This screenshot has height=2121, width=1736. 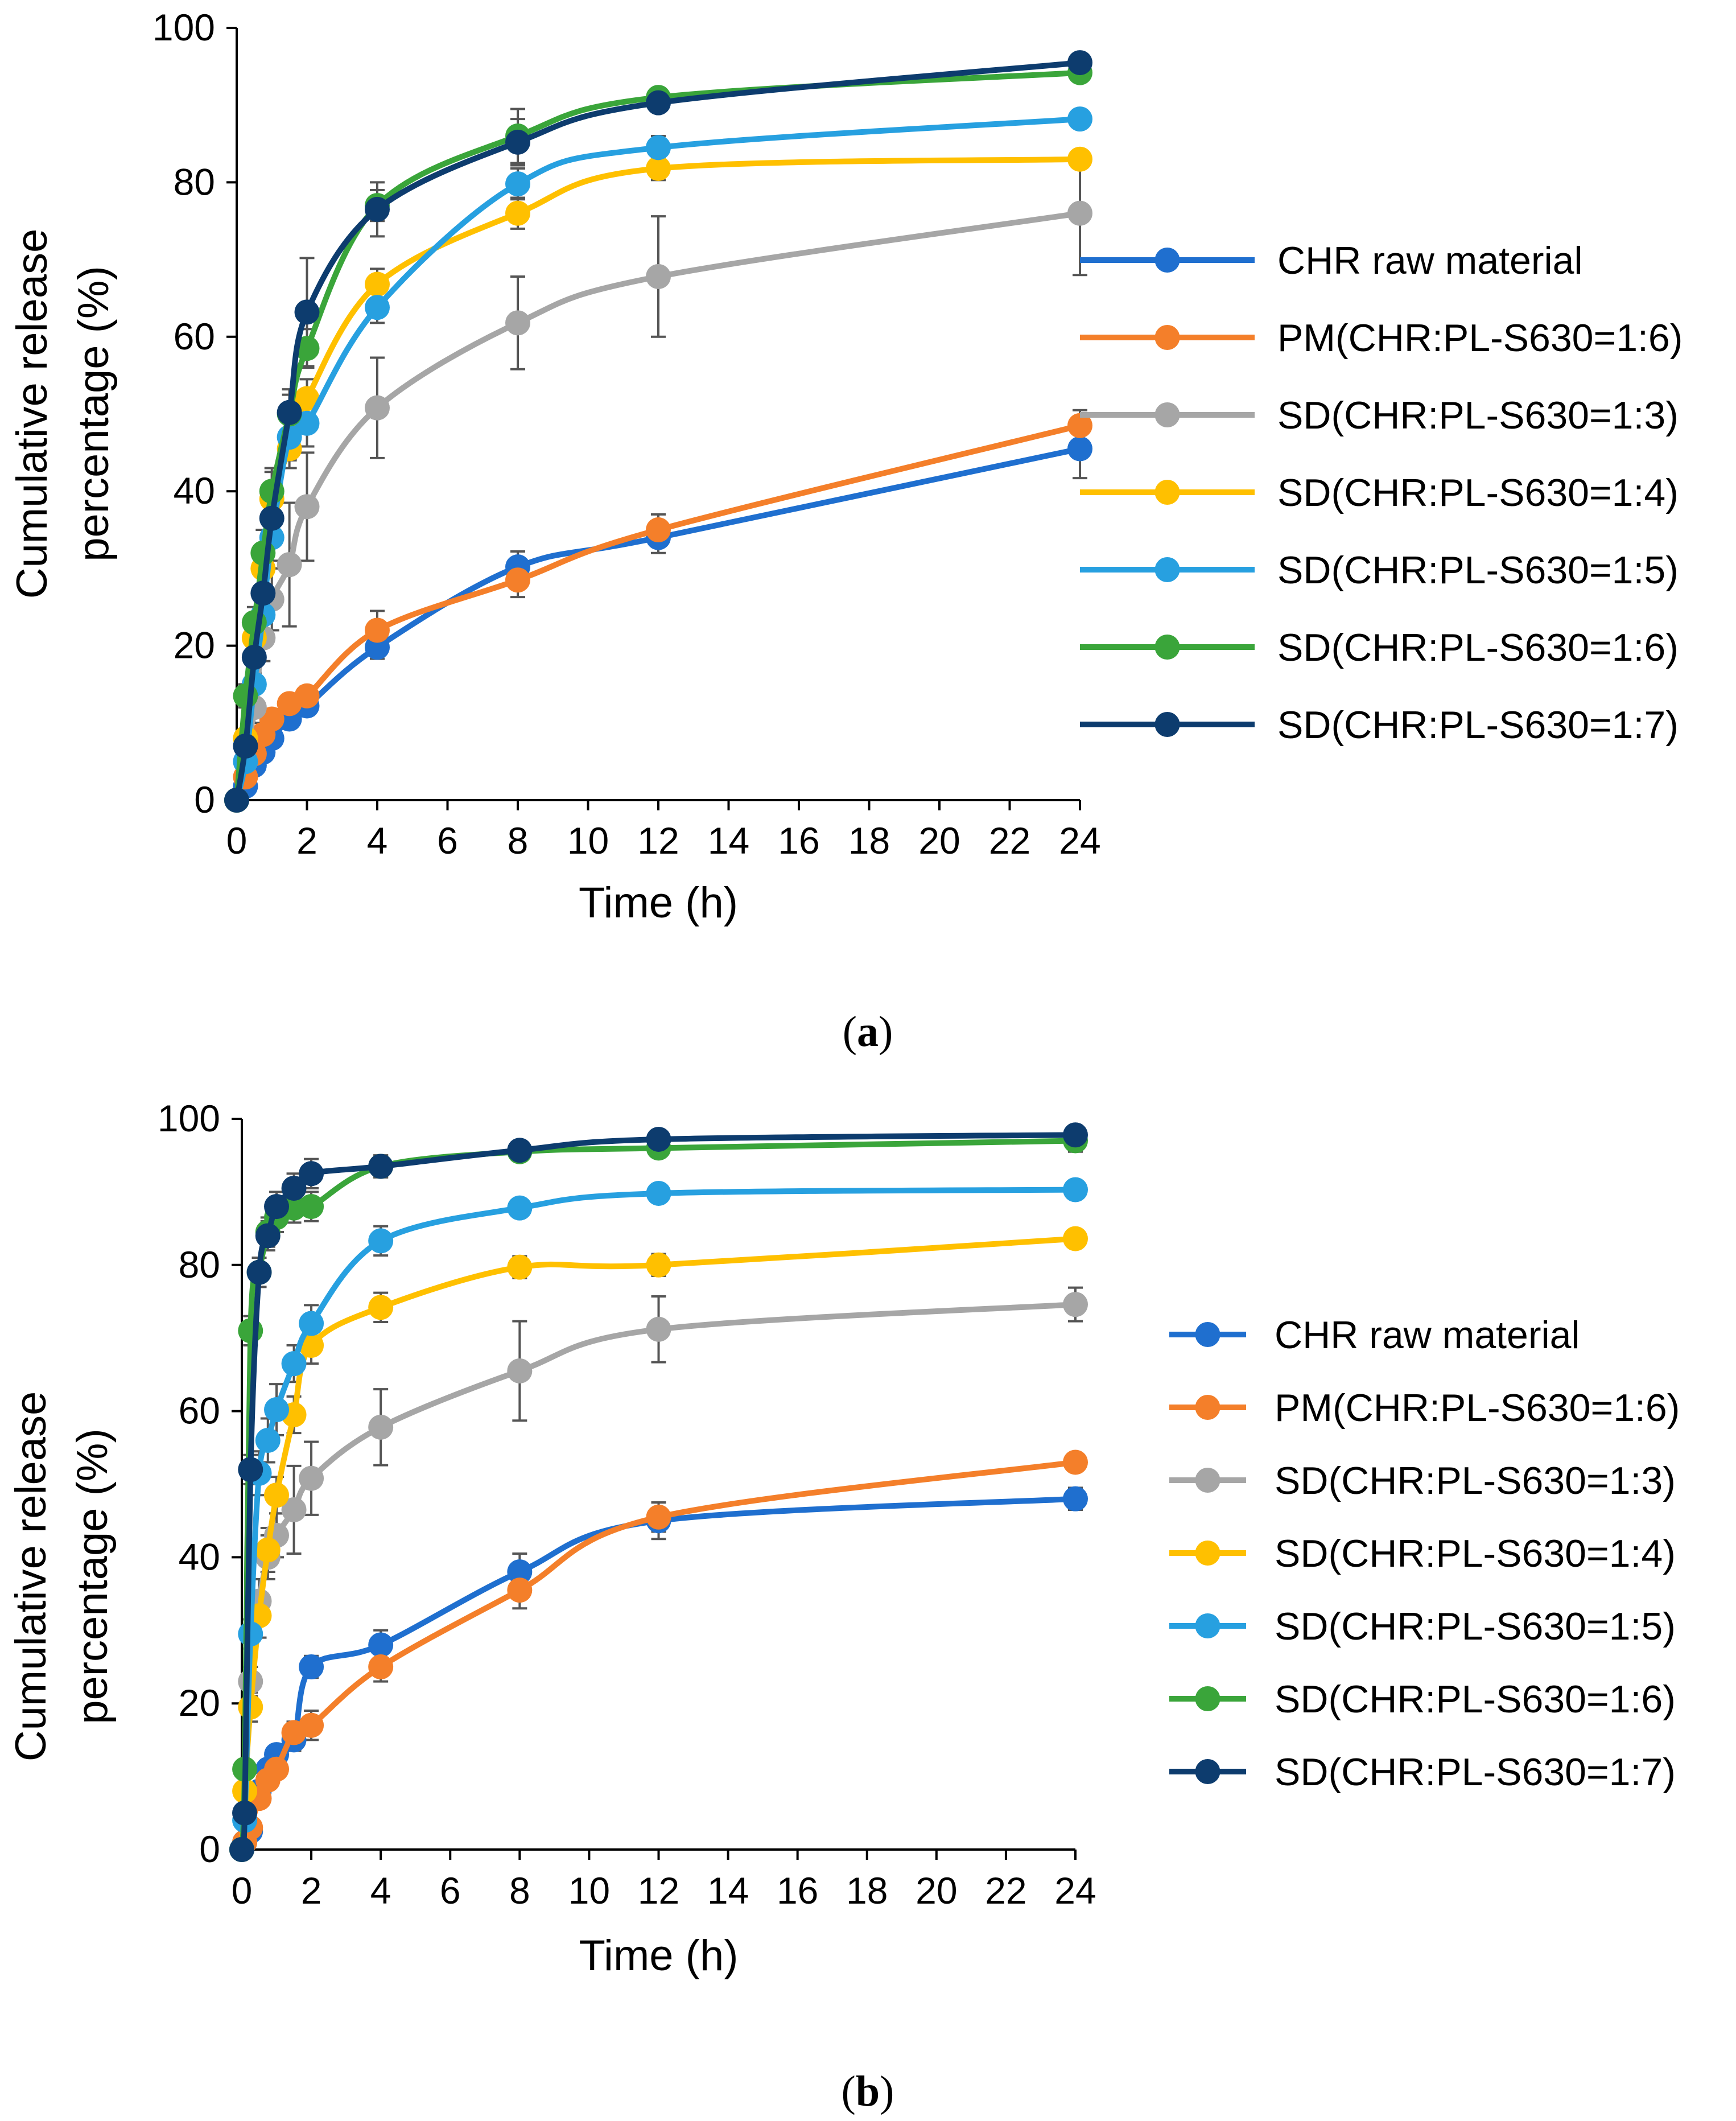 What do you see at coordinates (450, 1890) in the screenshot?
I see `x-tick-label: 6` at bounding box center [450, 1890].